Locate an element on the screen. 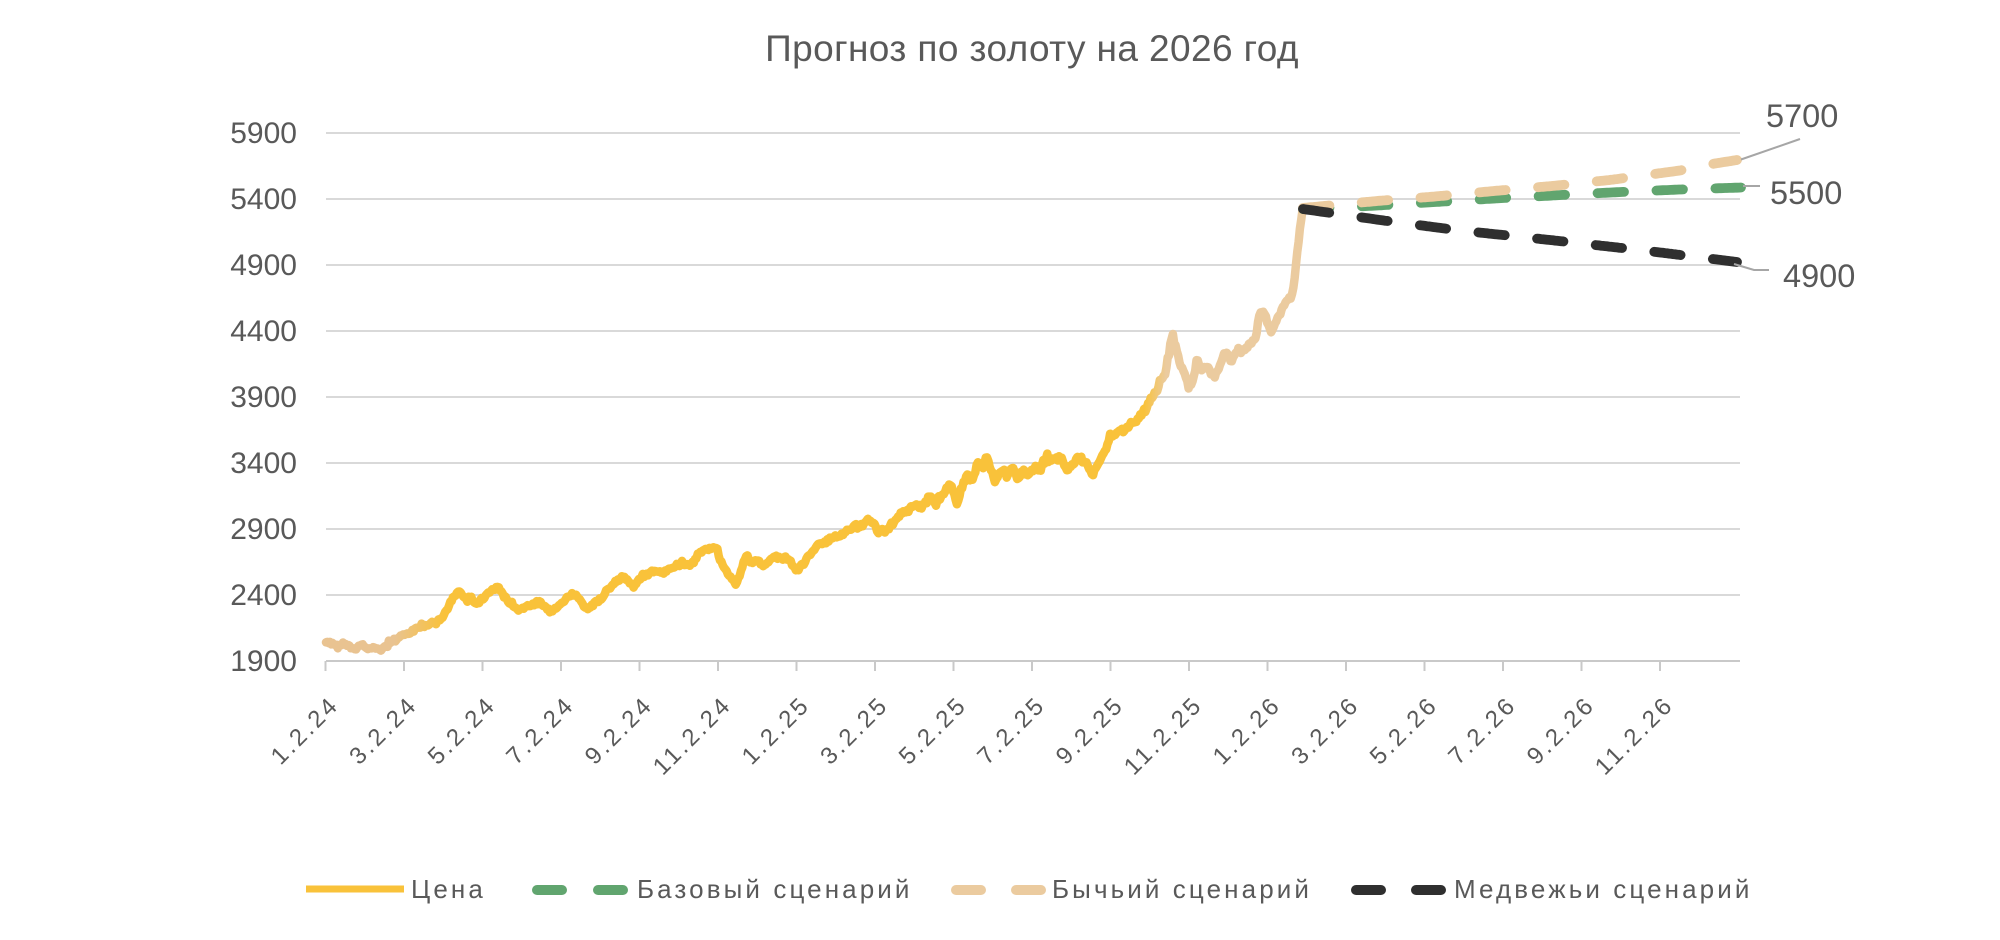 The height and width of the screenshot is (940, 2000). svg-text: 5.2.25 is located at coordinates (933, 730).